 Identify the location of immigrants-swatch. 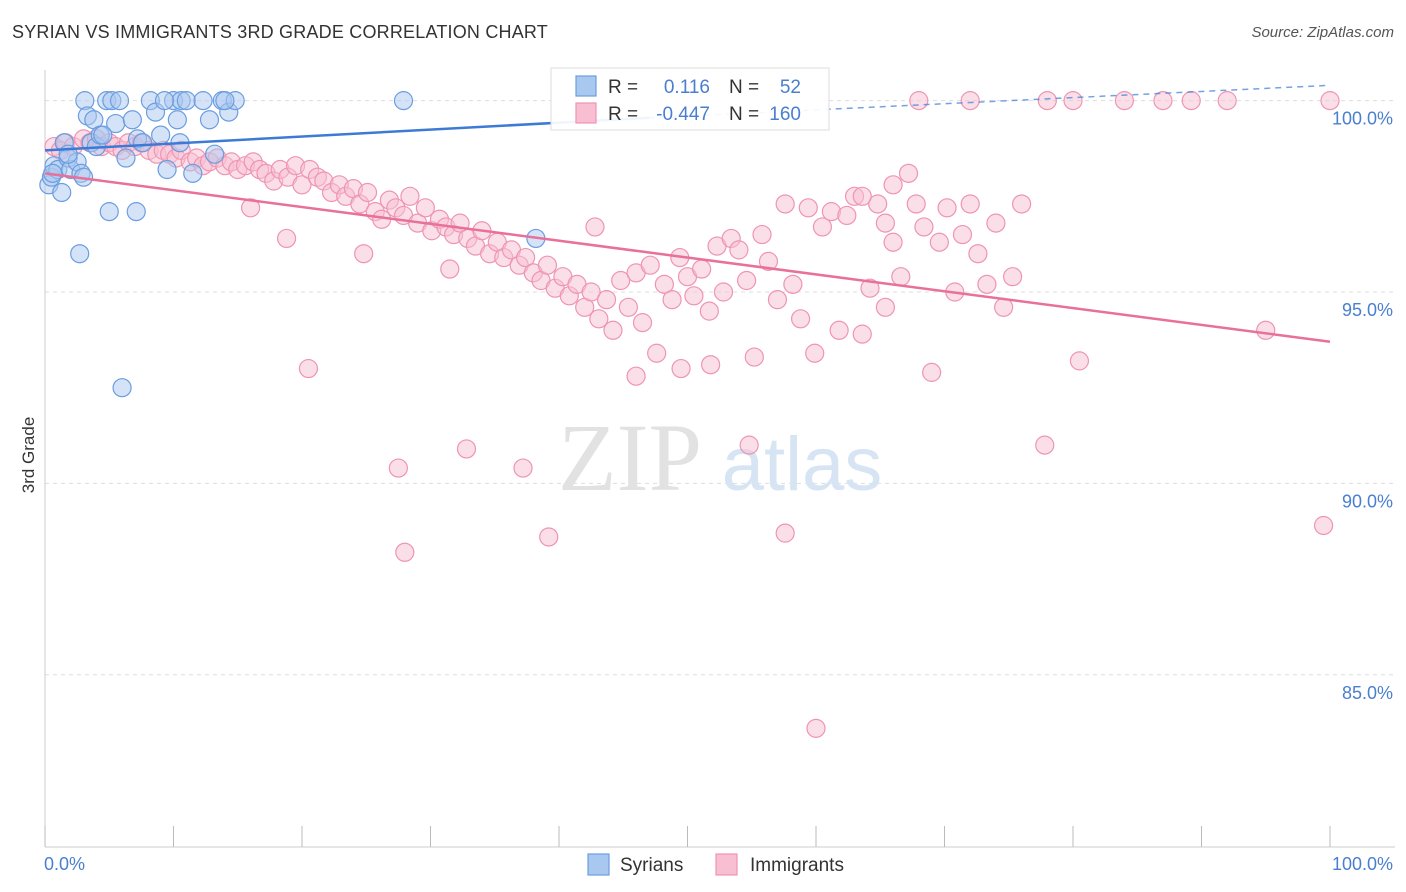
(586, 113).